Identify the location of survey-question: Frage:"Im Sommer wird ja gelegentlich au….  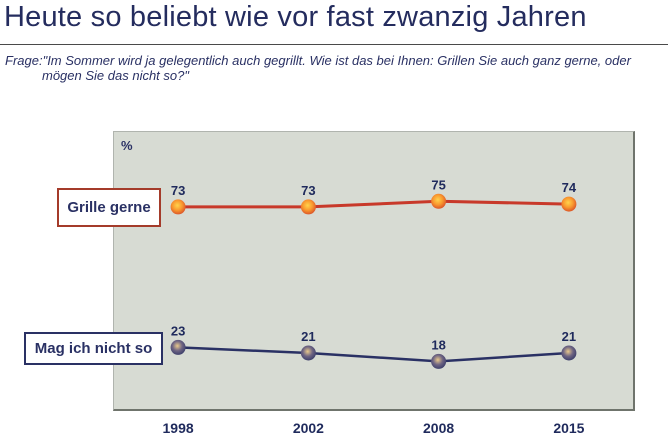
(333, 68).